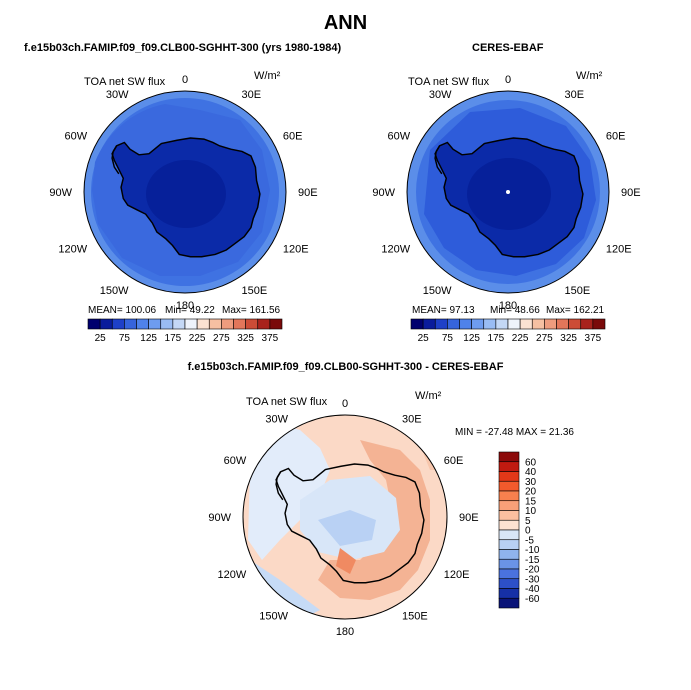 This screenshot has width=691, height=690. Describe the element at coordinates (448, 338) in the screenshot. I see `colorbar-tick-label: 75` at that location.